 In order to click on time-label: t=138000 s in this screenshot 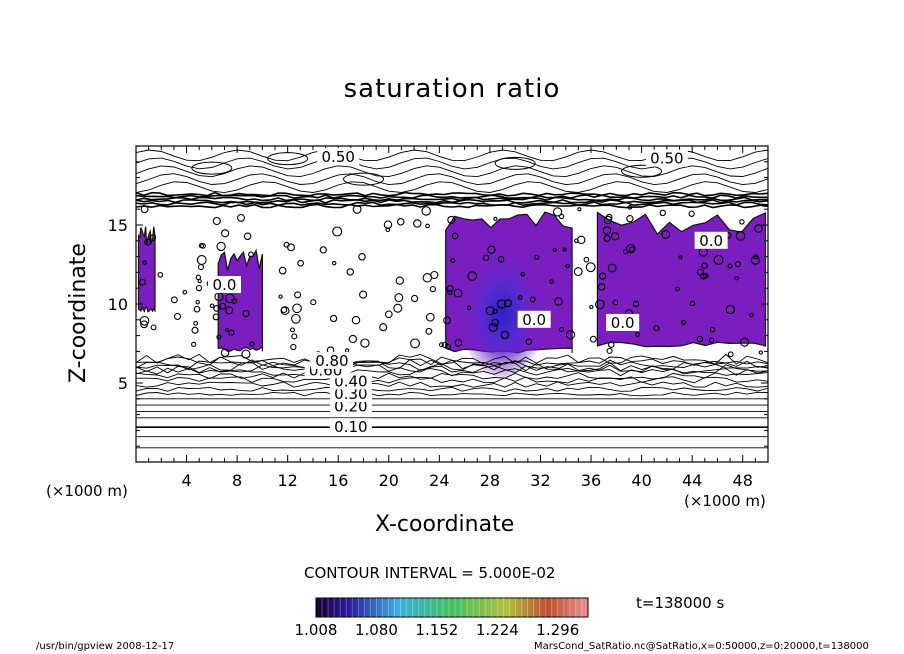, I will do `click(680, 603)`.